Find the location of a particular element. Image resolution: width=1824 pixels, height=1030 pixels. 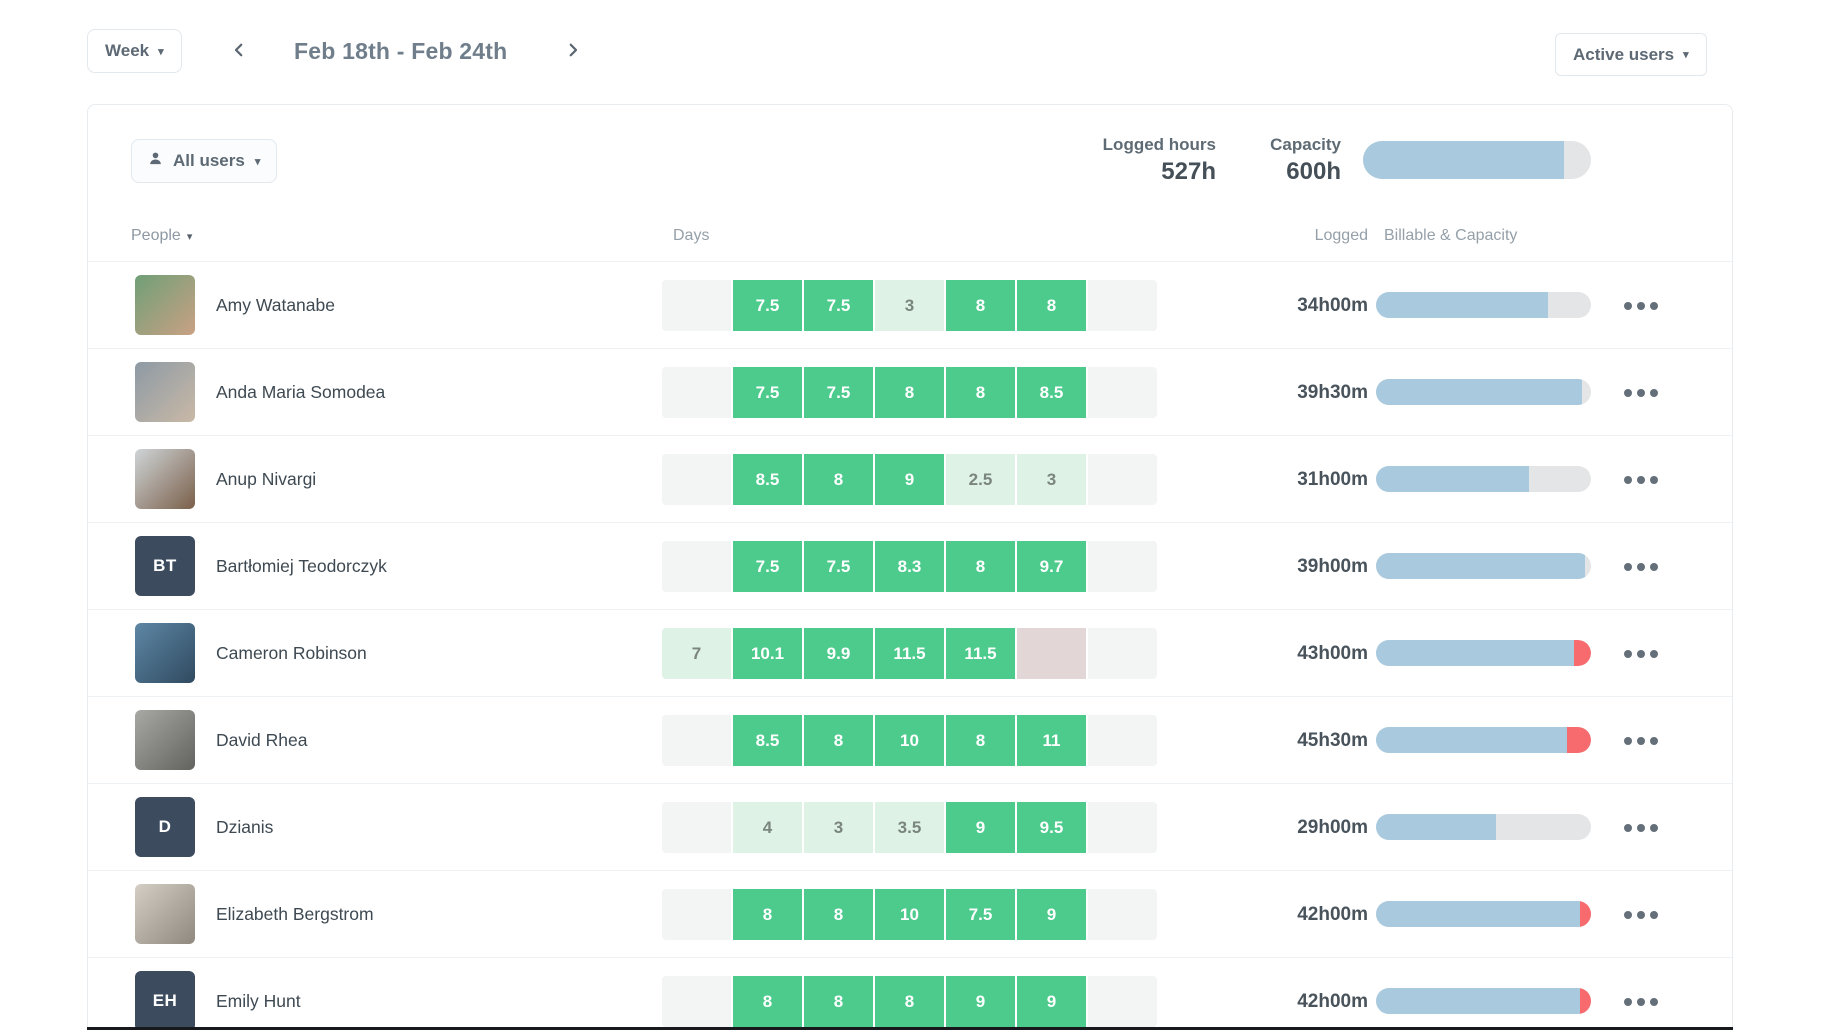

person-name: David Rhea is located at coordinates (262, 740).